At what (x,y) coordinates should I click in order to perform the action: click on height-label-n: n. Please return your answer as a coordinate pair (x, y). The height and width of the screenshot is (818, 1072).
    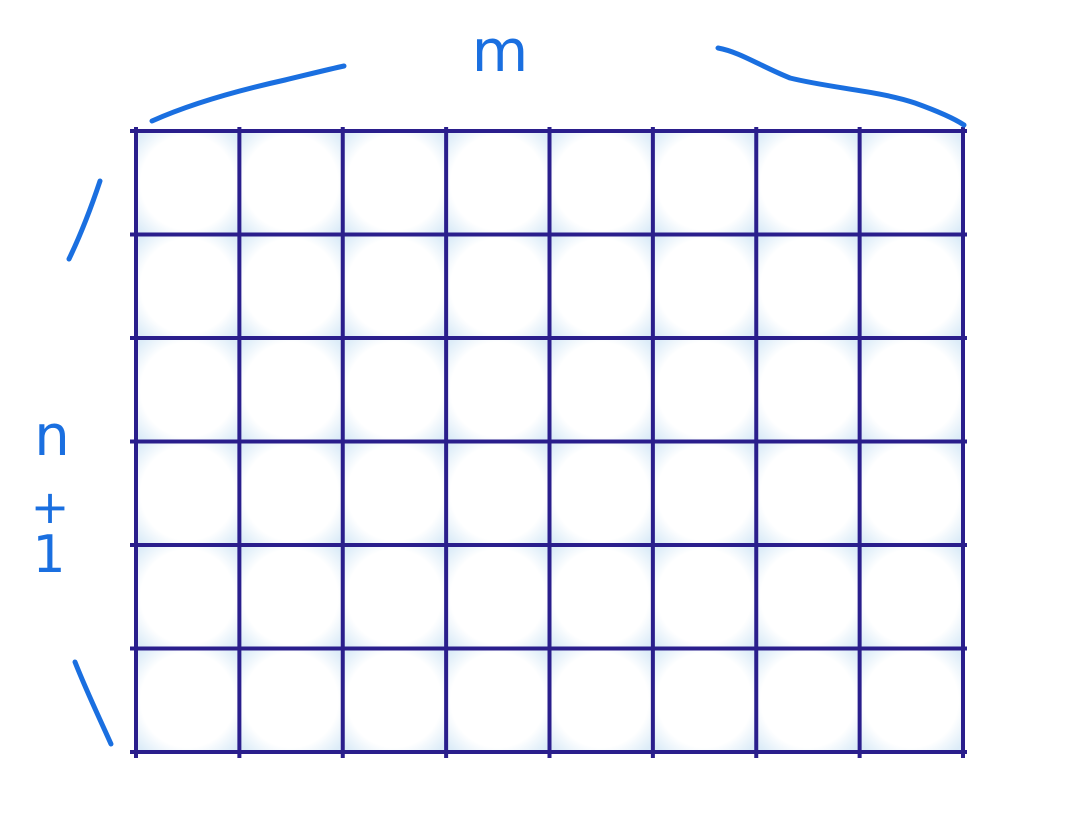
    Looking at the image, I should click on (52, 436).